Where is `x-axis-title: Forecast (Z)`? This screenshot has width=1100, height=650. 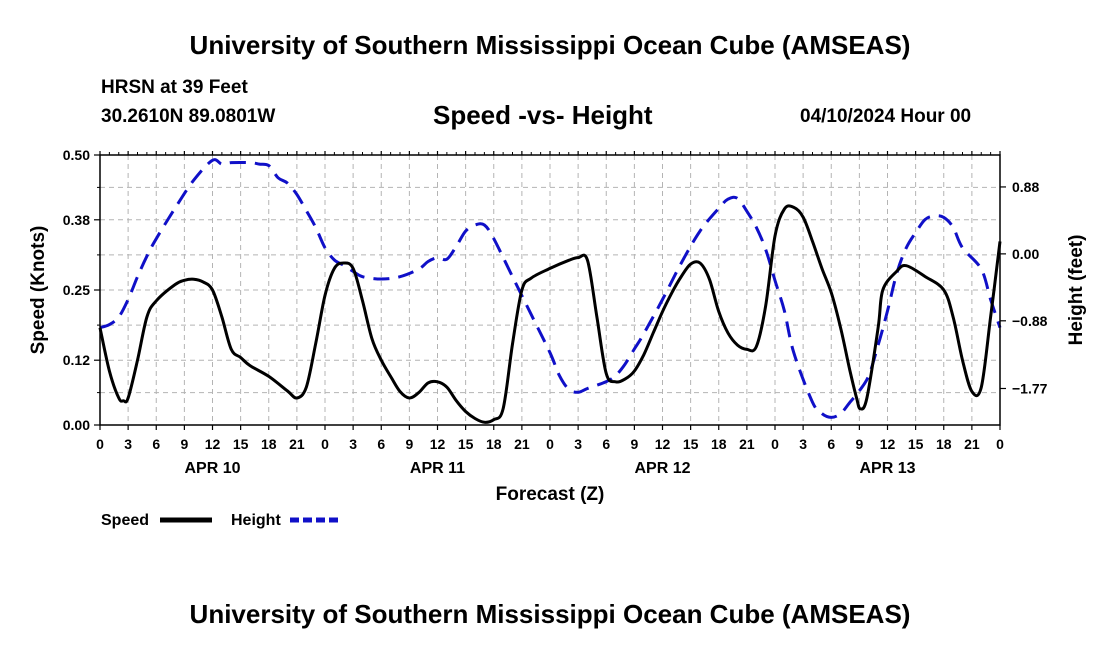
x-axis-title: Forecast (Z) is located at coordinates (550, 494).